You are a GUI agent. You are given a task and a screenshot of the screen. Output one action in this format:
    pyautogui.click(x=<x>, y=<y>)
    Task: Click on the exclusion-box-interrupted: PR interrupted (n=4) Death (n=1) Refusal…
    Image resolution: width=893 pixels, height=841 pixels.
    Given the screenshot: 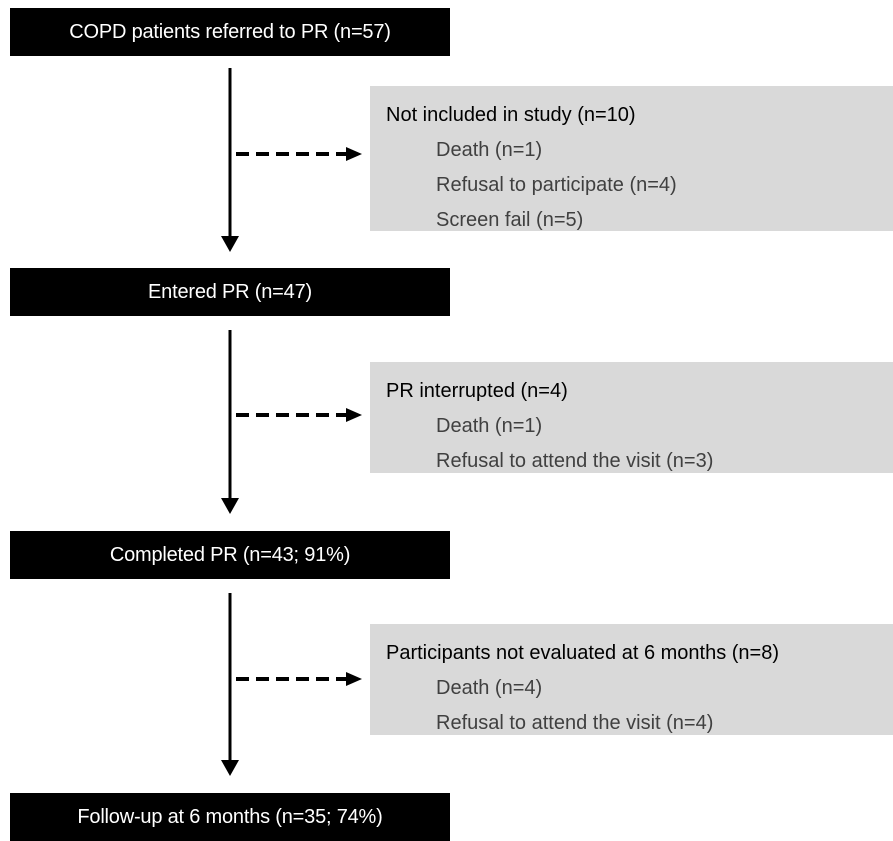 What is the action you would take?
    pyautogui.click(x=631, y=417)
    